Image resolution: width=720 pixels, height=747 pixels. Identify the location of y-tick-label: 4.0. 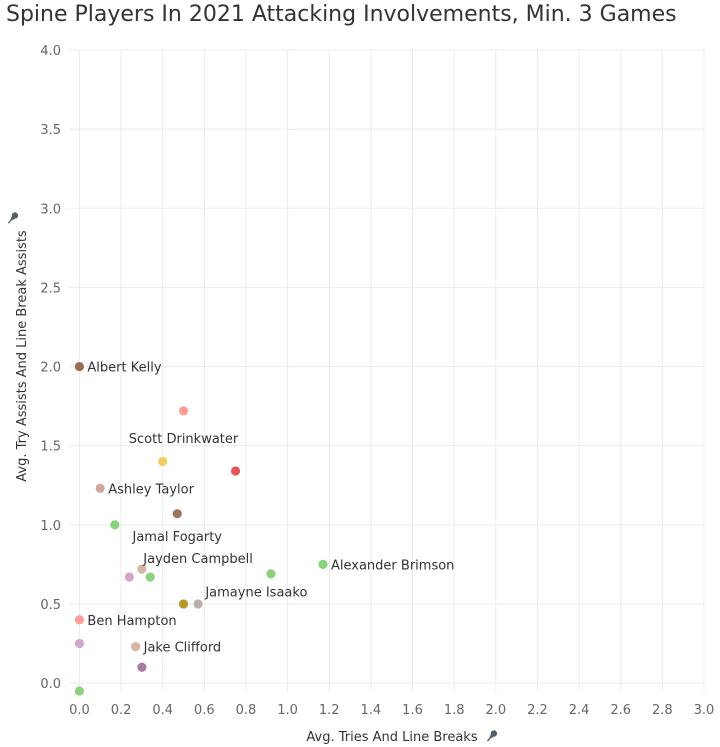
(50, 51).